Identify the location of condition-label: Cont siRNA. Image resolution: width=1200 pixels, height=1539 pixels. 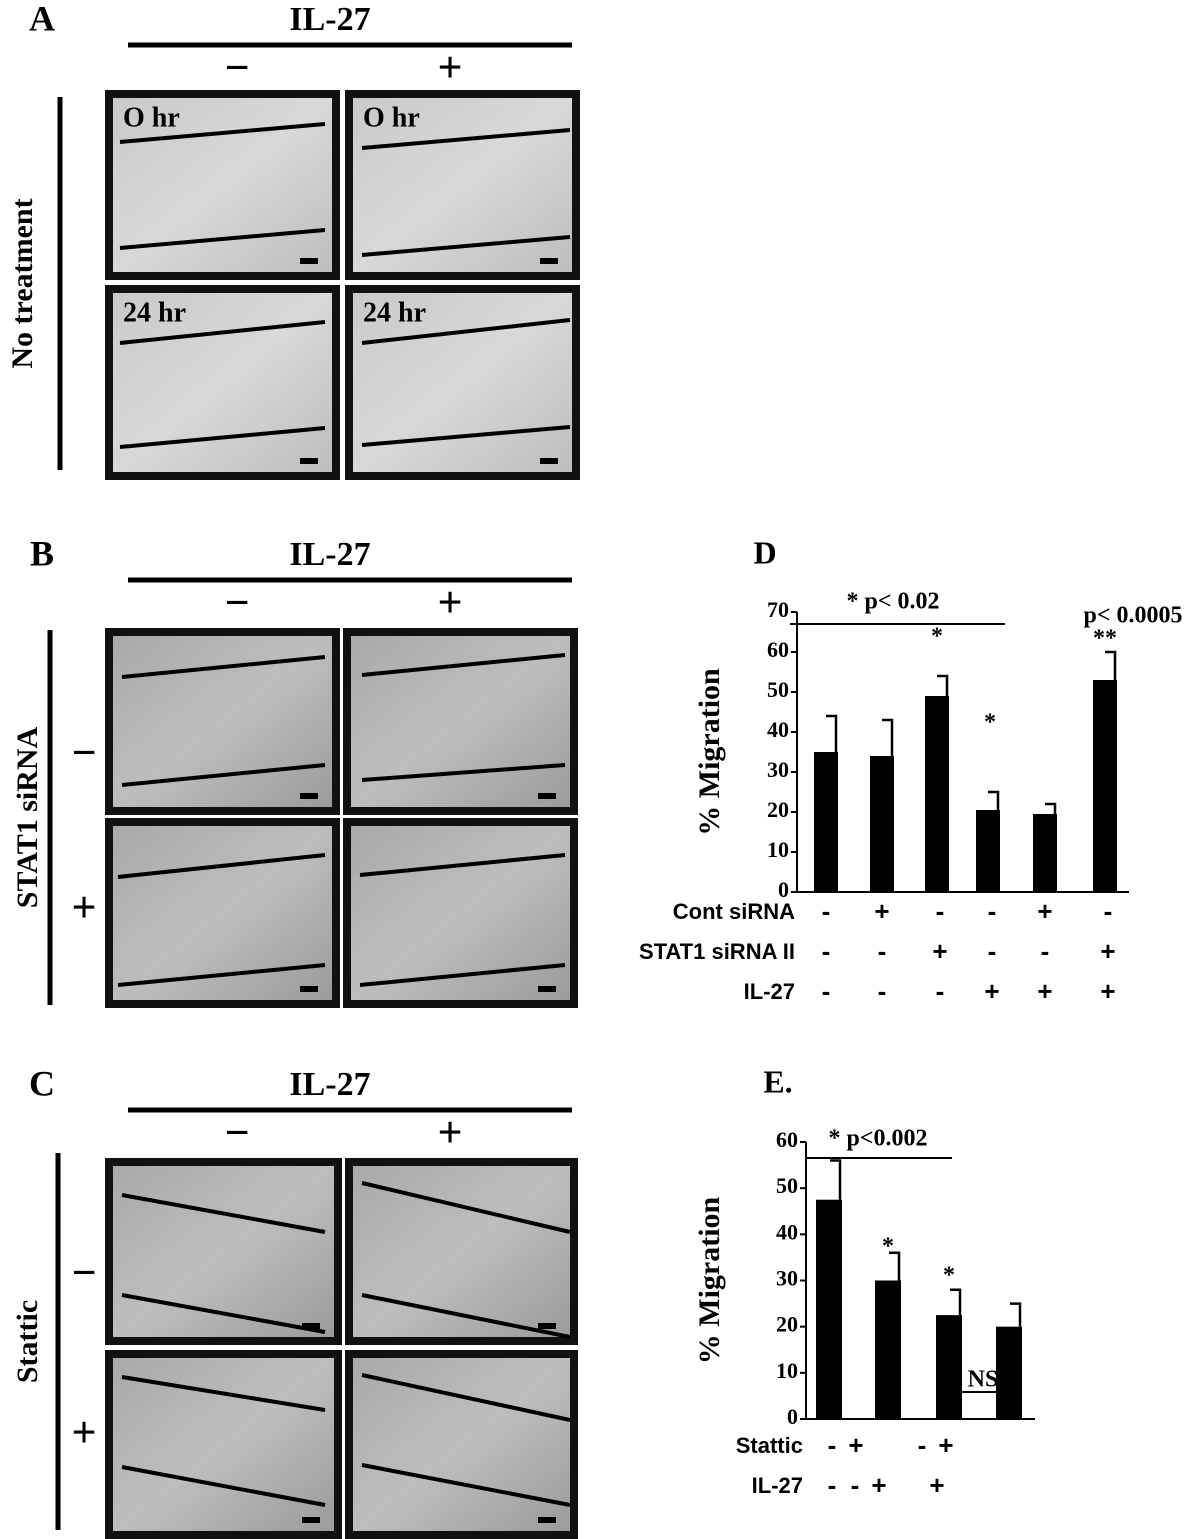
(734, 911).